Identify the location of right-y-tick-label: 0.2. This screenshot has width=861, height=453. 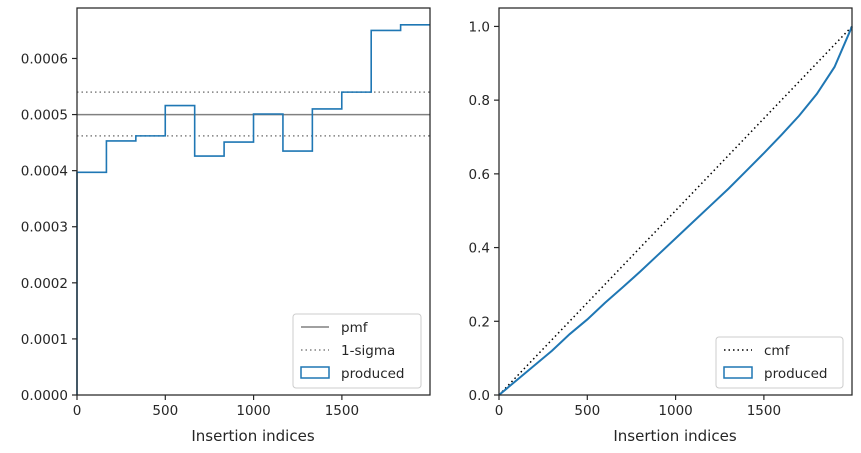
(479, 322).